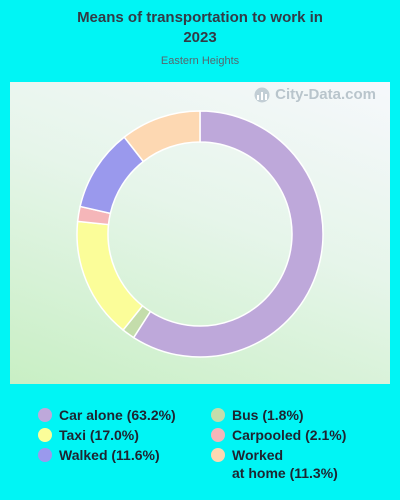 This screenshot has width=400, height=500. Describe the element at coordinates (285, 464) in the screenshot. I see `legend-label: Worked at home (11.3%)` at that location.